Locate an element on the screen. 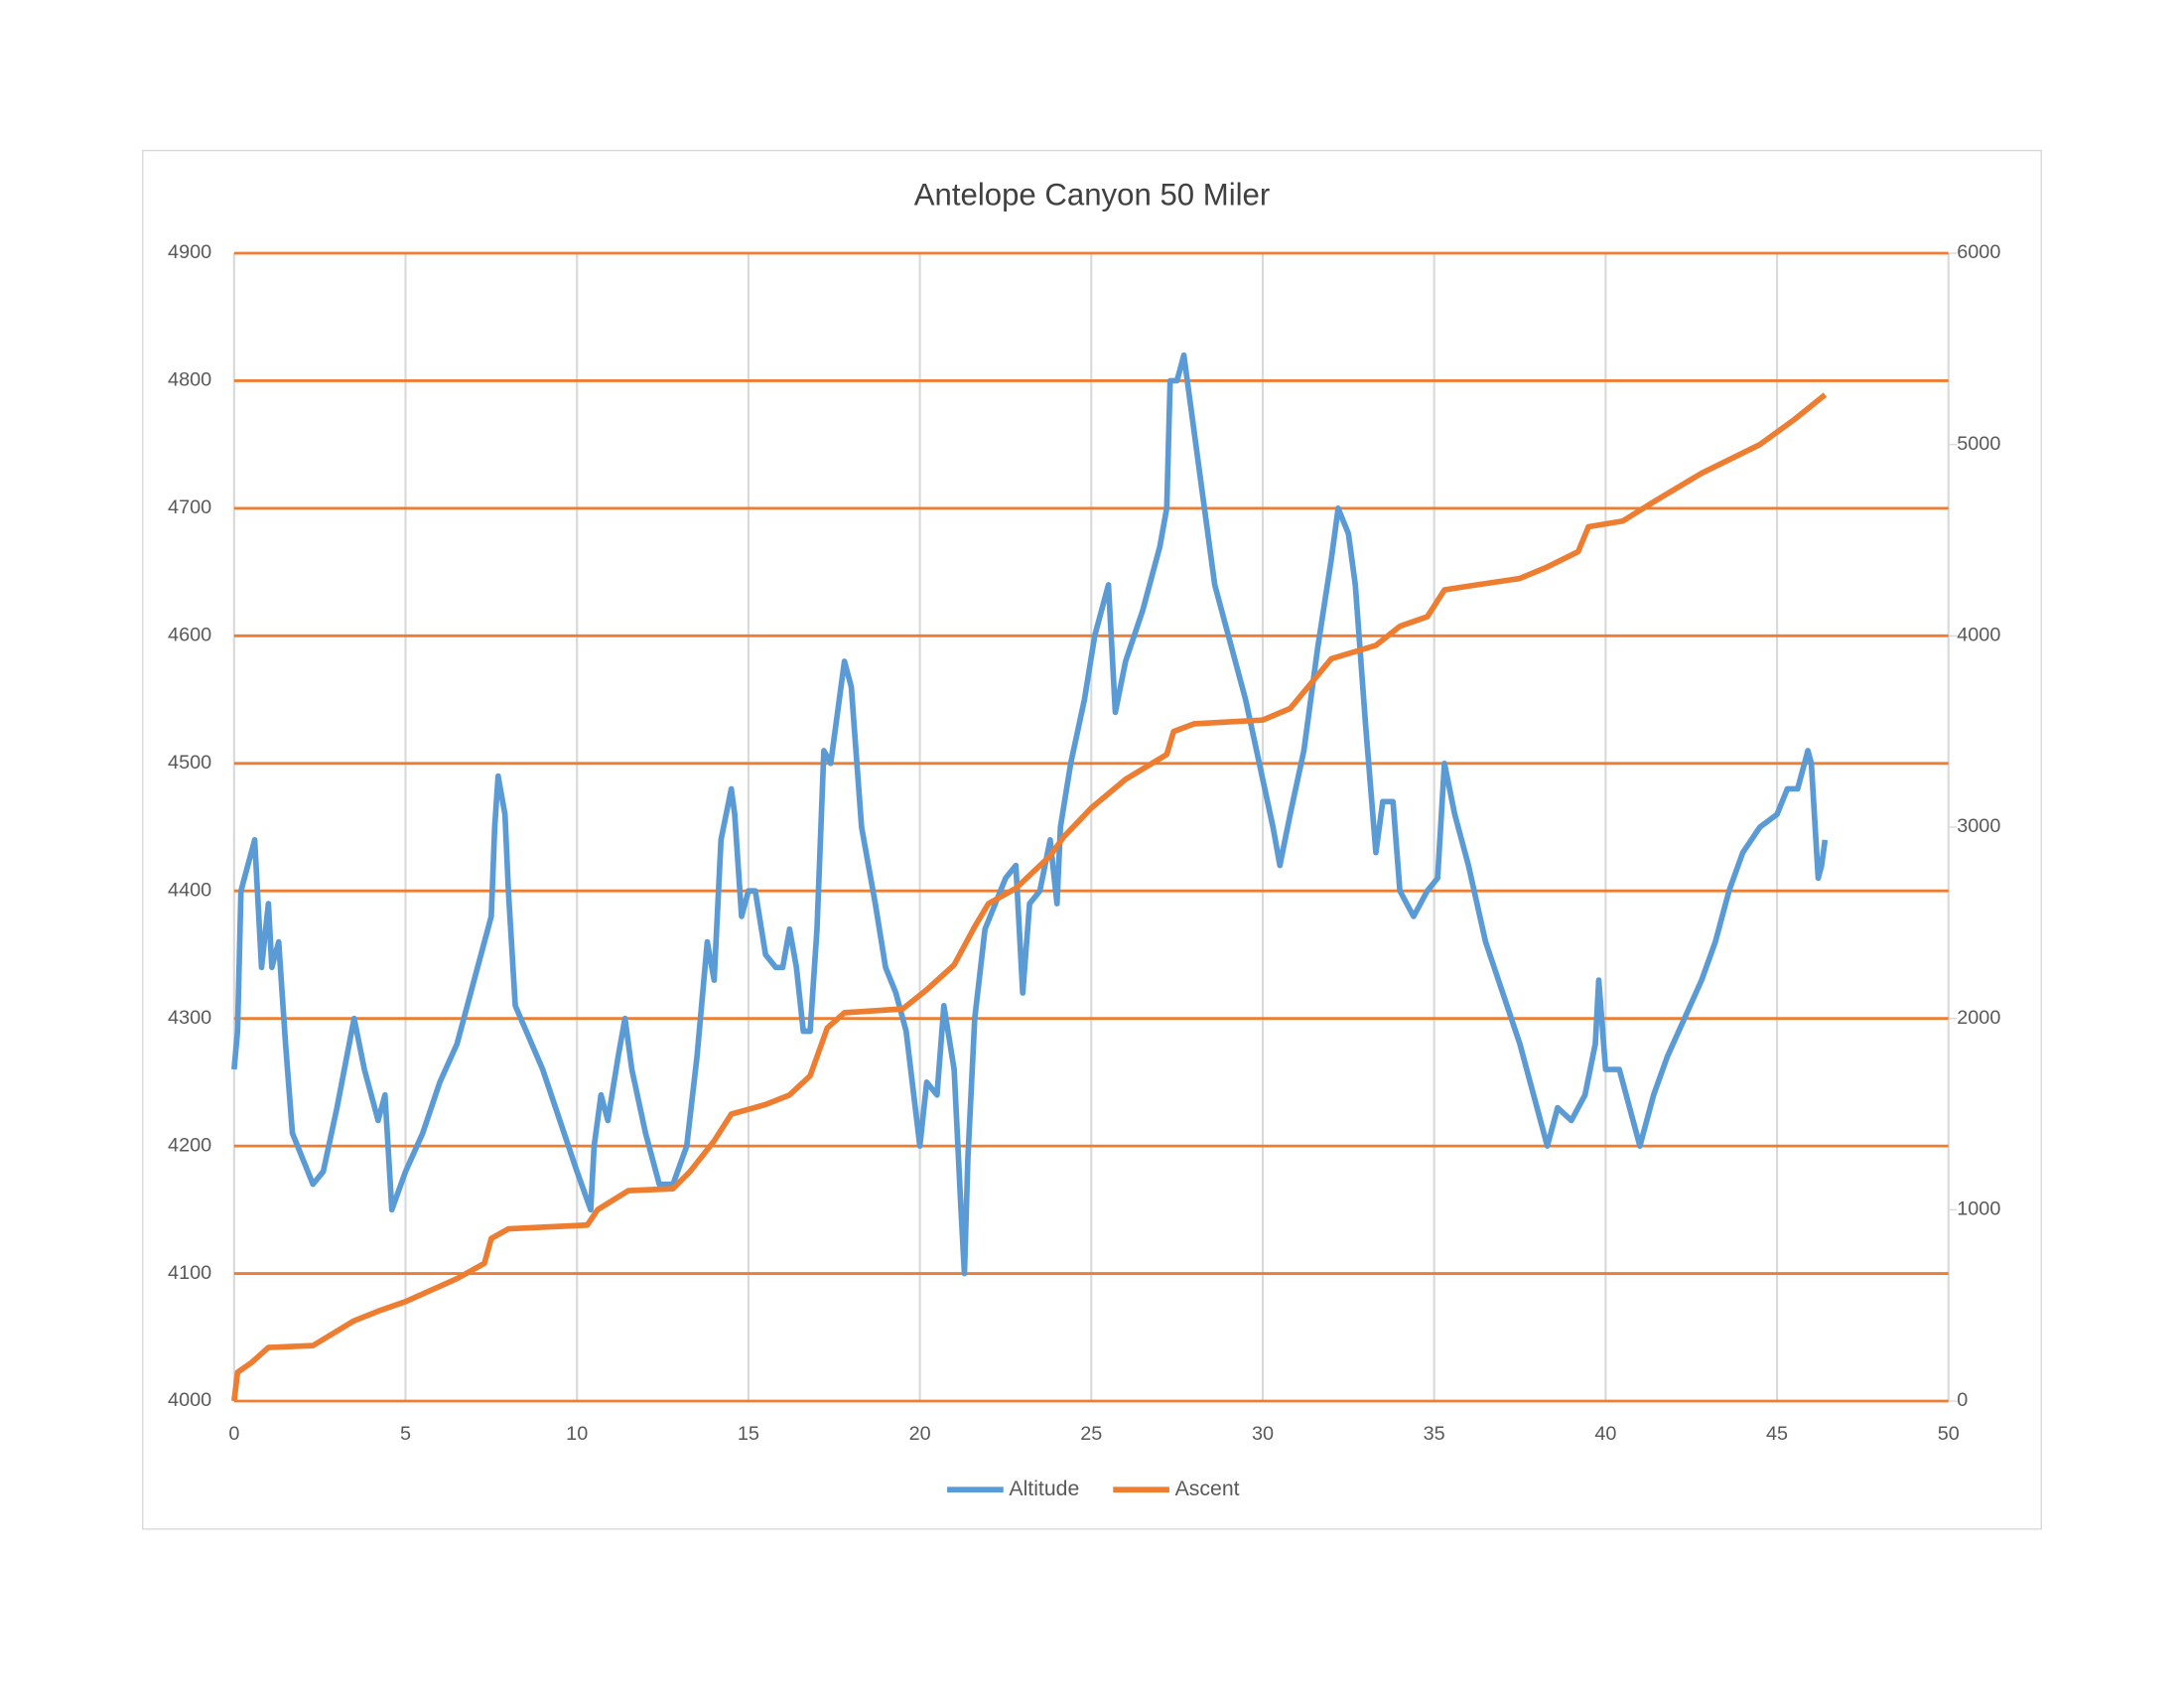 The image size is (2184, 1693). y-tick-label: 4900 is located at coordinates (189, 252).